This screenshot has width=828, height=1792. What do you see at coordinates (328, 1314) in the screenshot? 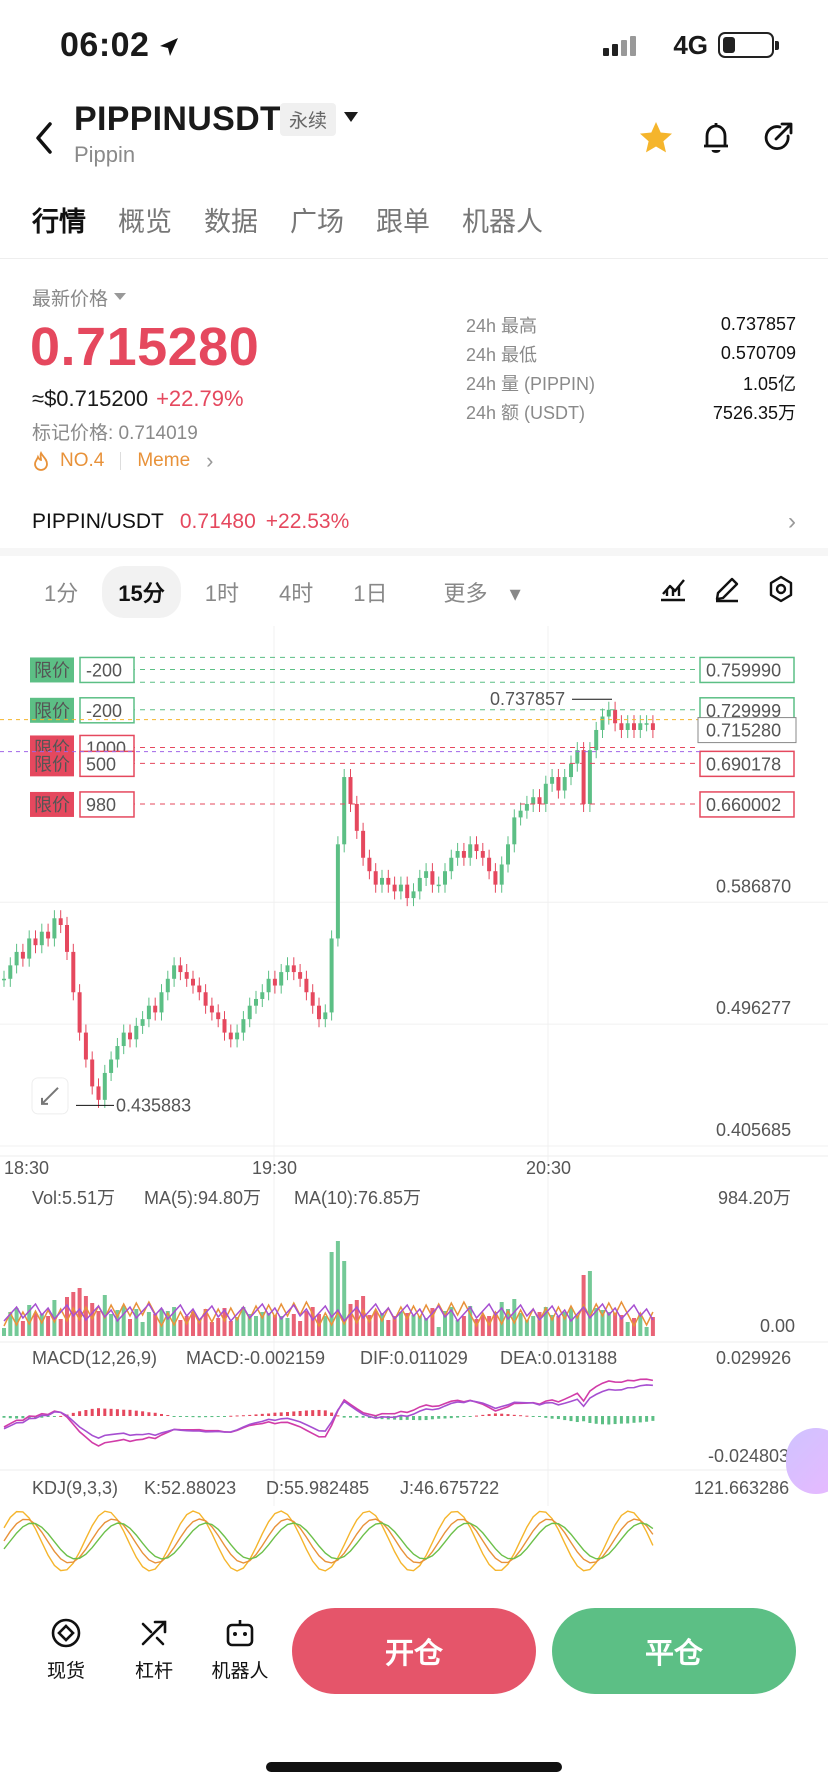
I see `vol-ma5-line` at bounding box center [328, 1314].